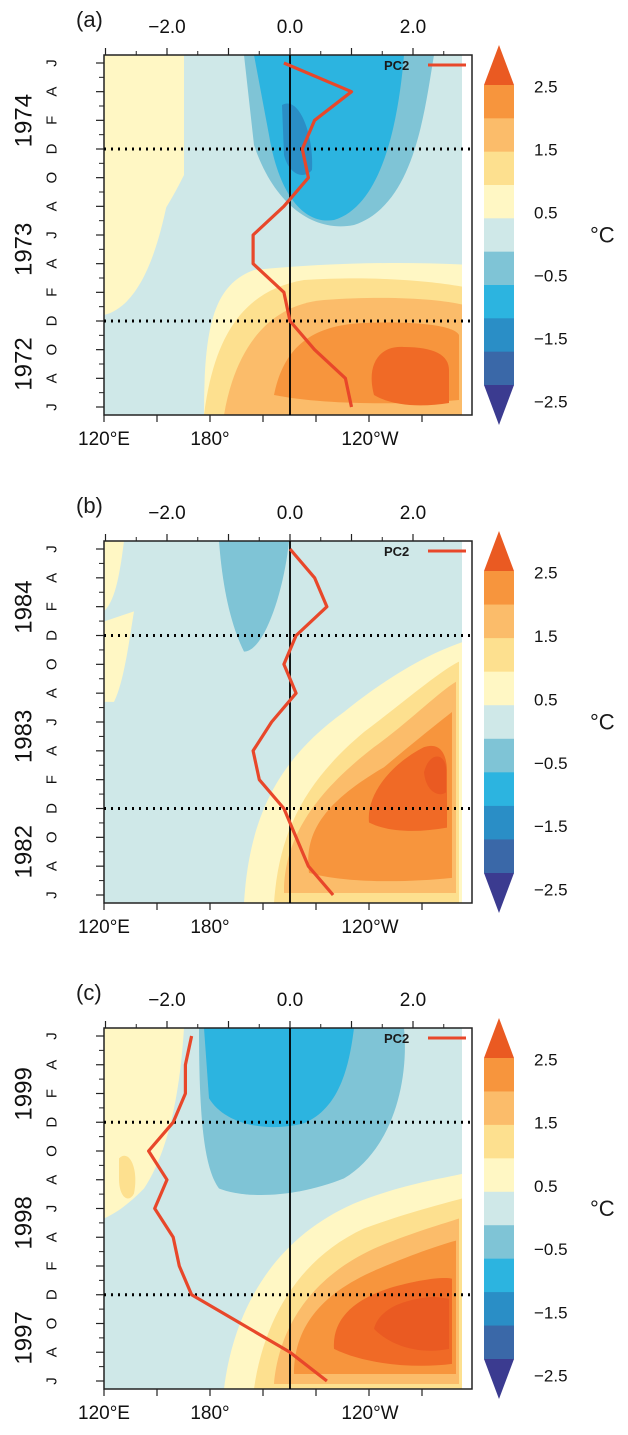  I want to click on year-label: 1999, so click(24, 1093).